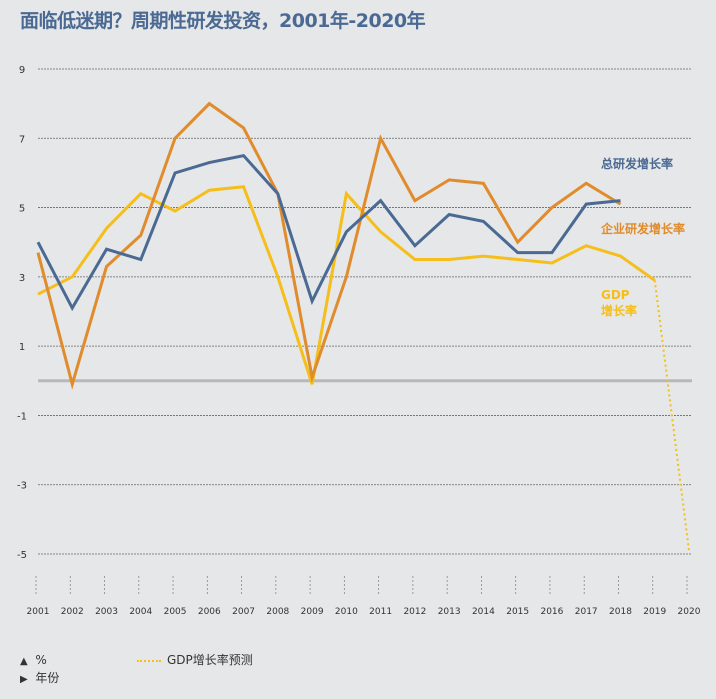  What do you see at coordinates (47, 678) in the screenshot?
I see `x-unit-label: 年份` at bounding box center [47, 678].